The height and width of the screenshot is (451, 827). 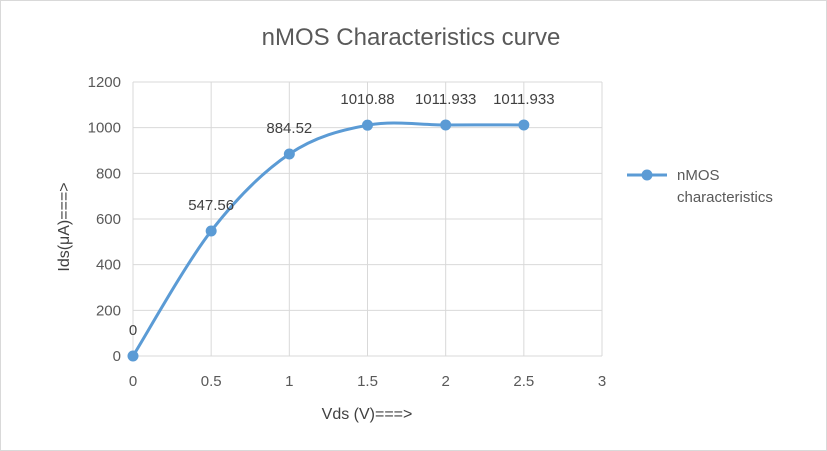 What do you see at coordinates (211, 205) in the screenshot?
I see `data-label: 547.56` at bounding box center [211, 205].